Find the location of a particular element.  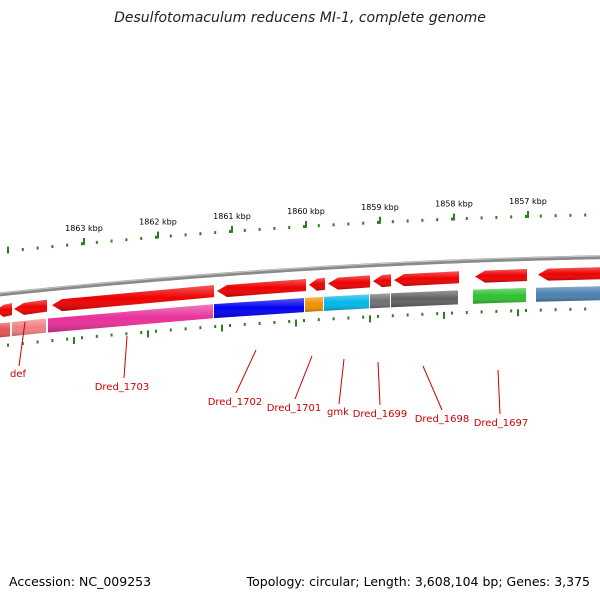

gene-label: Dred_1702 is located at coordinates (235, 402).